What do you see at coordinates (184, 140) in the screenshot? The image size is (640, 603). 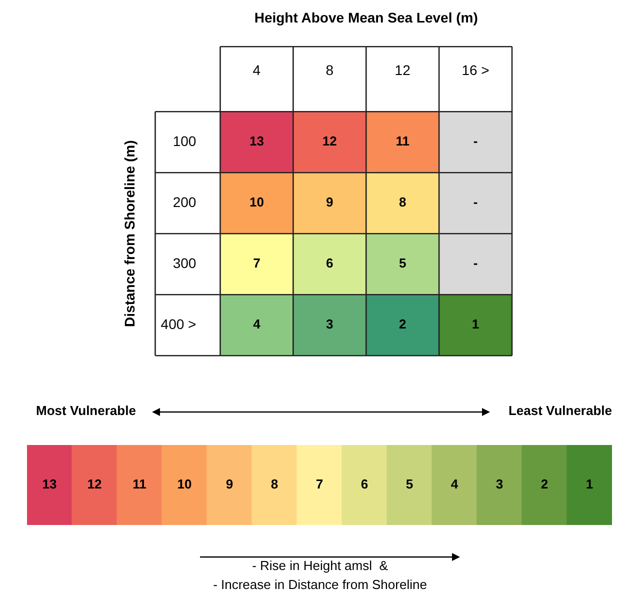 I see `y-tick-label: 100` at bounding box center [184, 140].